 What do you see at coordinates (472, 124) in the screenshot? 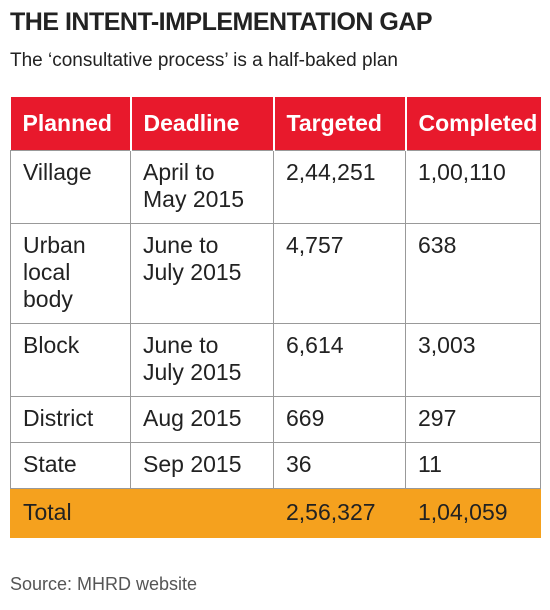
I see `column-header: Completed` at bounding box center [472, 124].